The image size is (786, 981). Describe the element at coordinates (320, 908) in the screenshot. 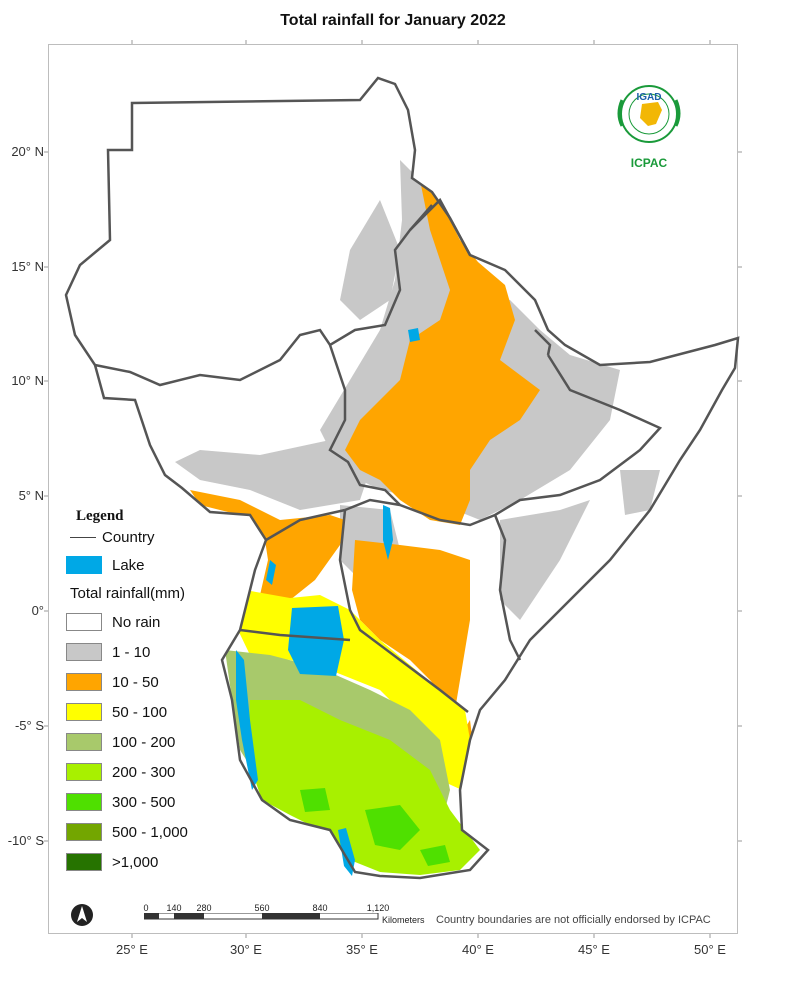

I see `scale-tick-840: 840` at that location.